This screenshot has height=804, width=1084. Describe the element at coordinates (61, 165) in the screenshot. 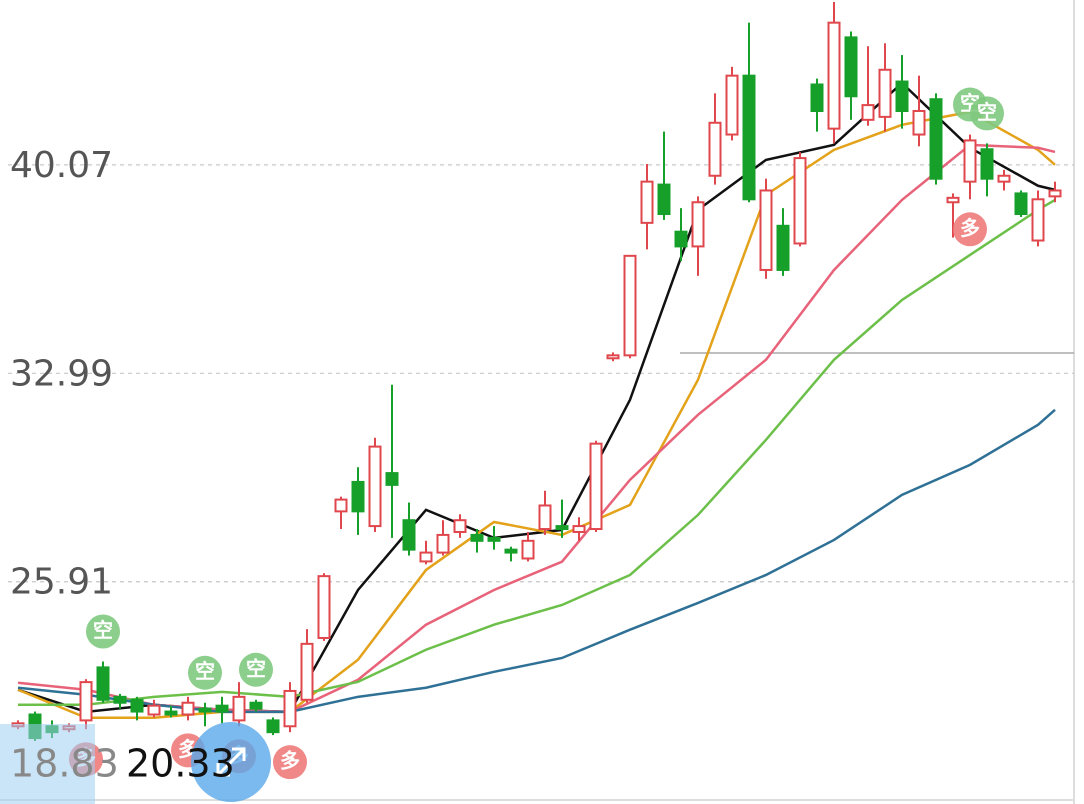

I see `y-tick-label: 40.07` at that location.